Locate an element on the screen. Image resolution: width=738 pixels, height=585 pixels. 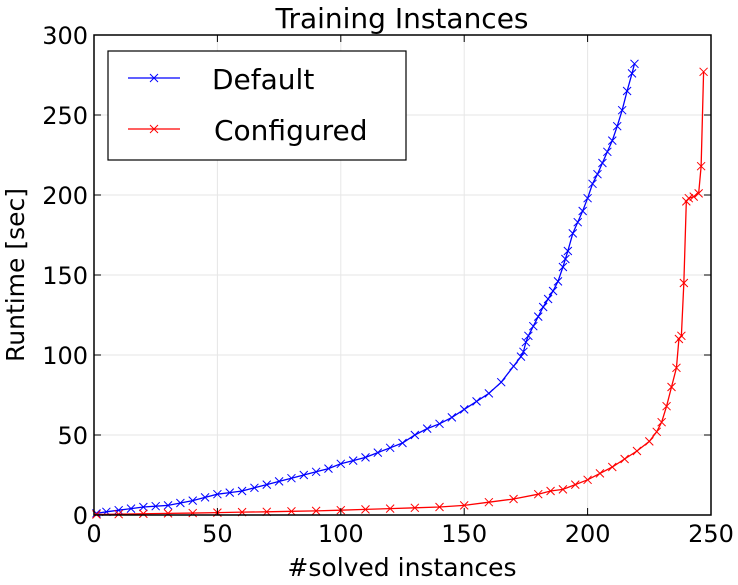
y-tick-label: 200 is located at coordinates (65, 196).